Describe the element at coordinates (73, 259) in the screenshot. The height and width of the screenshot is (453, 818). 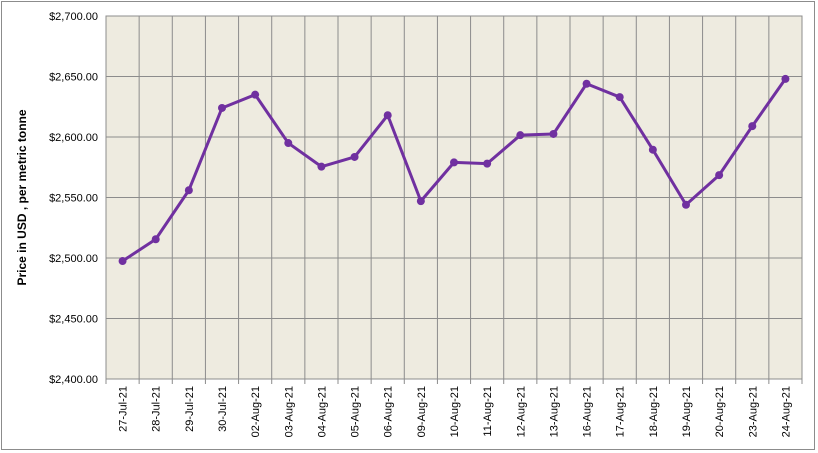
I see `y-tick-label: $2,500.00` at that location.